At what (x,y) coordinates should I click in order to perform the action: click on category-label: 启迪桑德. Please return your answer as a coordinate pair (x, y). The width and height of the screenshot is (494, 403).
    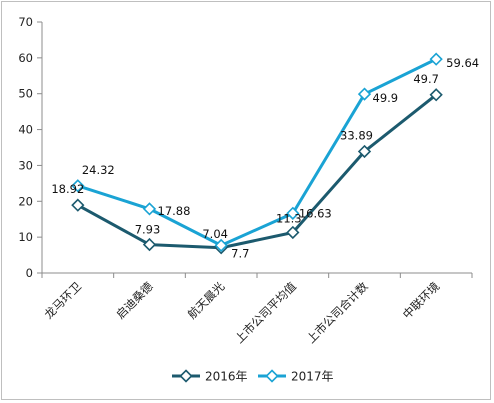
    Looking at the image, I should click on (134, 300).